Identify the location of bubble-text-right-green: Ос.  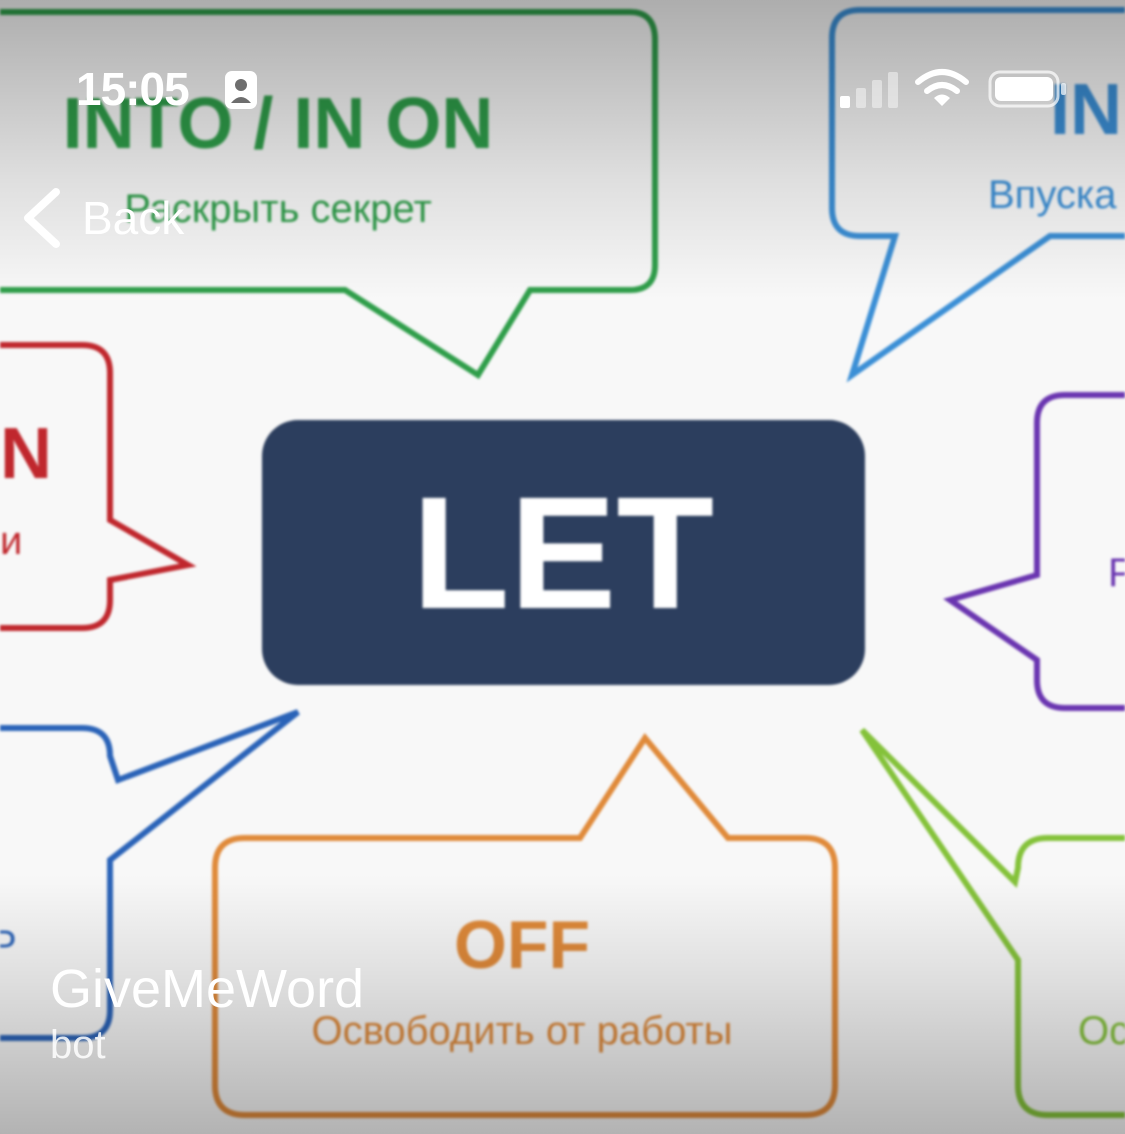
(1101, 1031).